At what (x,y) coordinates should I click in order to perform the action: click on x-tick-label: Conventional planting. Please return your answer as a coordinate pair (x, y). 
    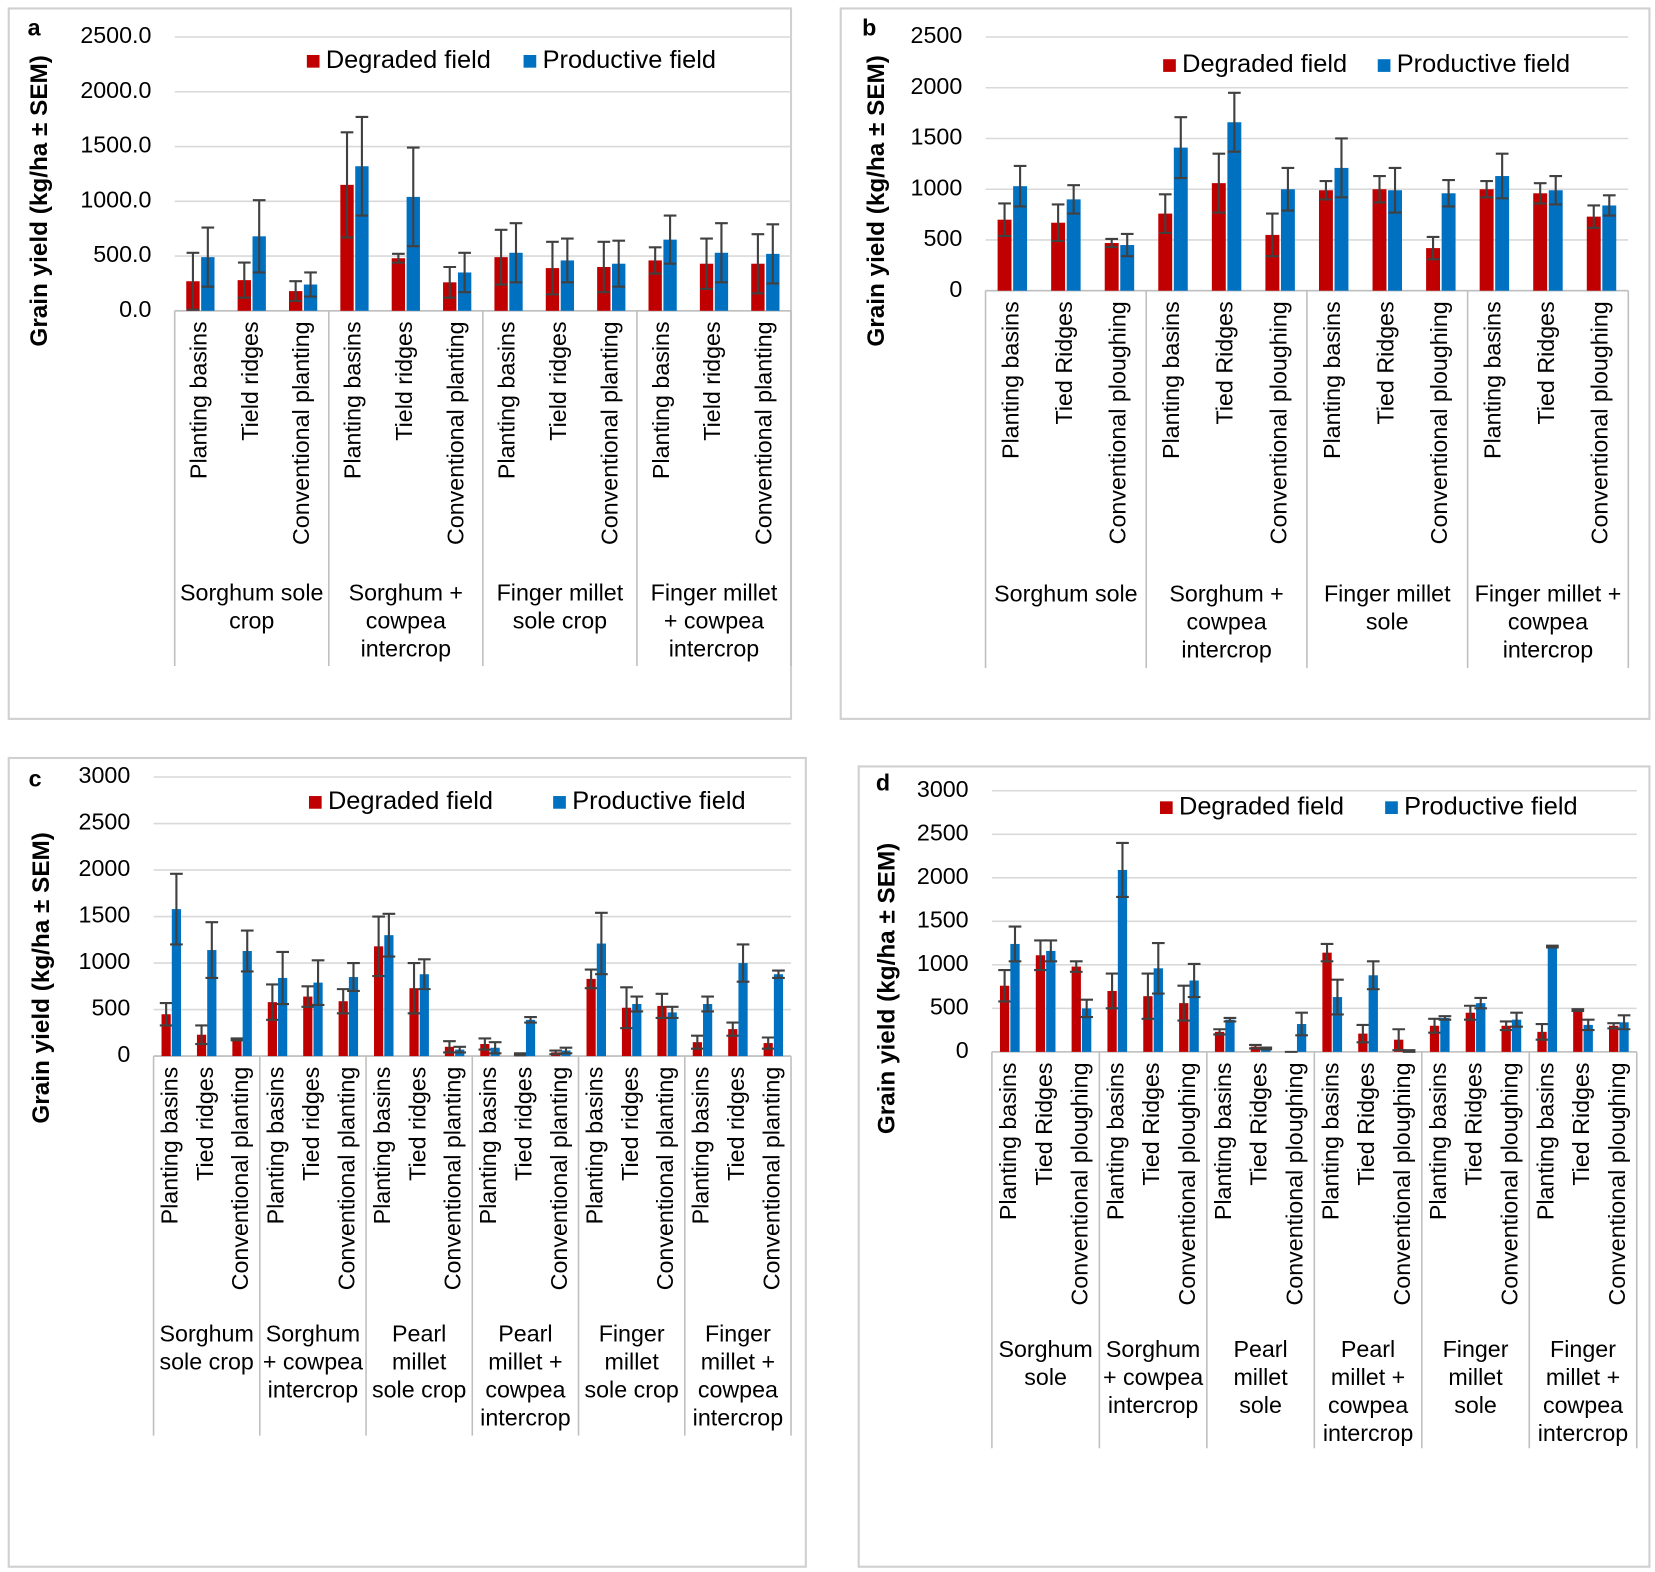
    Looking at the image, I should click on (455, 433).